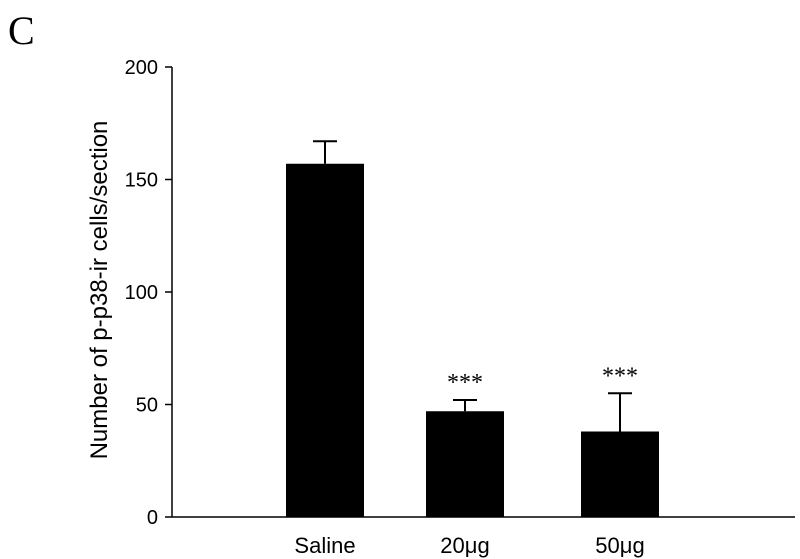 The width and height of the screenshot is (800, 559). Describe the element at coordinates (147, 406) in the screenshot. I see `y-tick-label: 50` at that location.